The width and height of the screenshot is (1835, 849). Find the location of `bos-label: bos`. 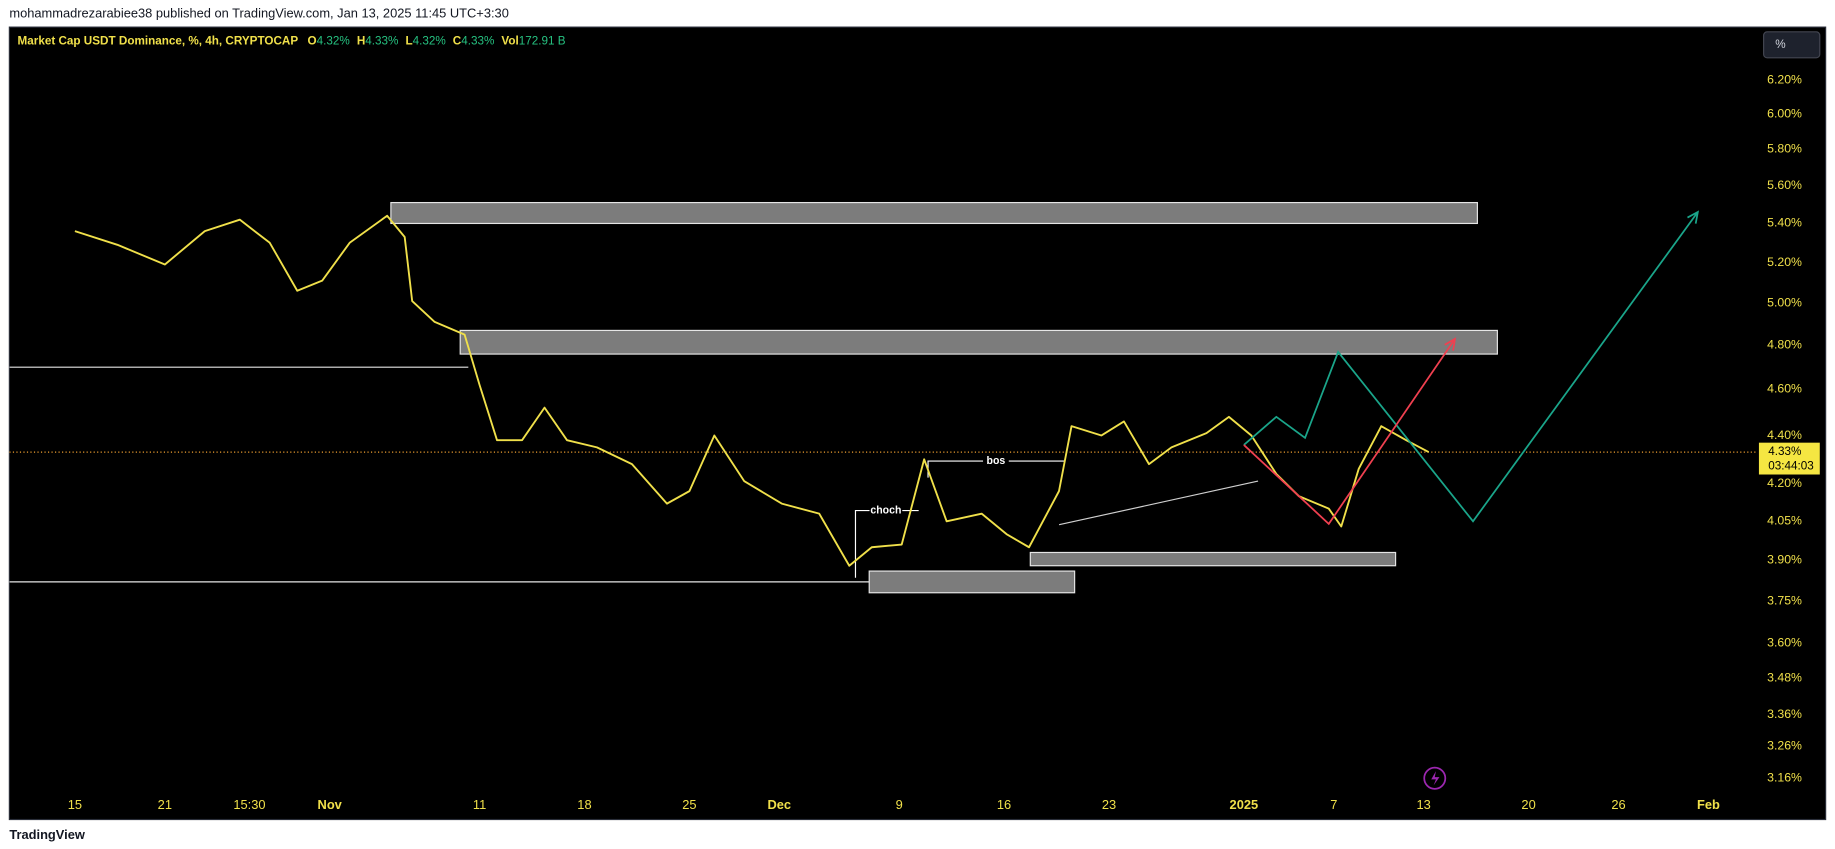

bos-label: bos is located at coordinates (996, 461).